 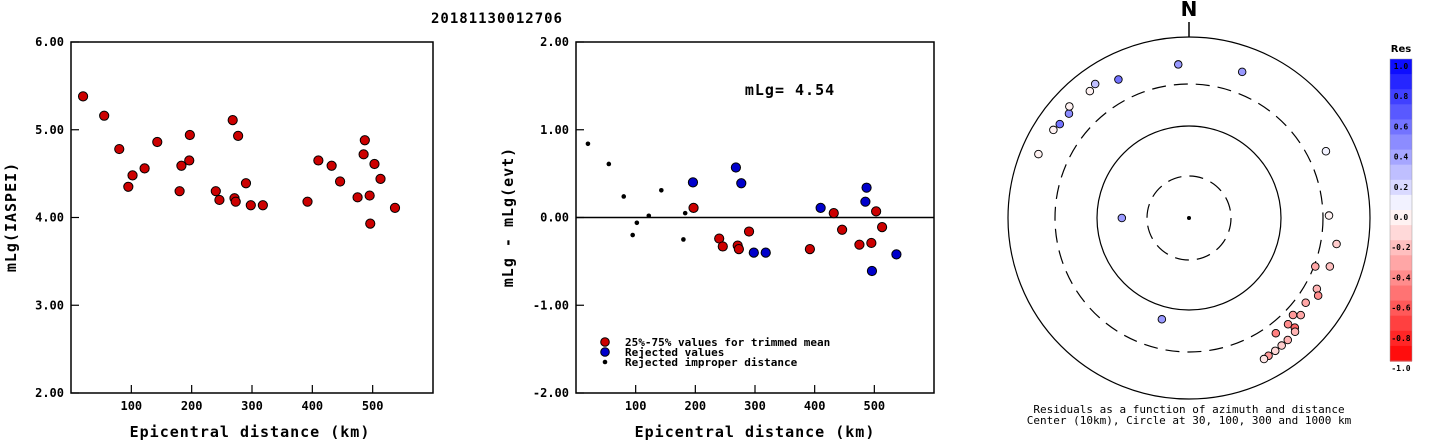 I want to click on colorbar-tick-label: 1.0, so click(x=1401, y=66).